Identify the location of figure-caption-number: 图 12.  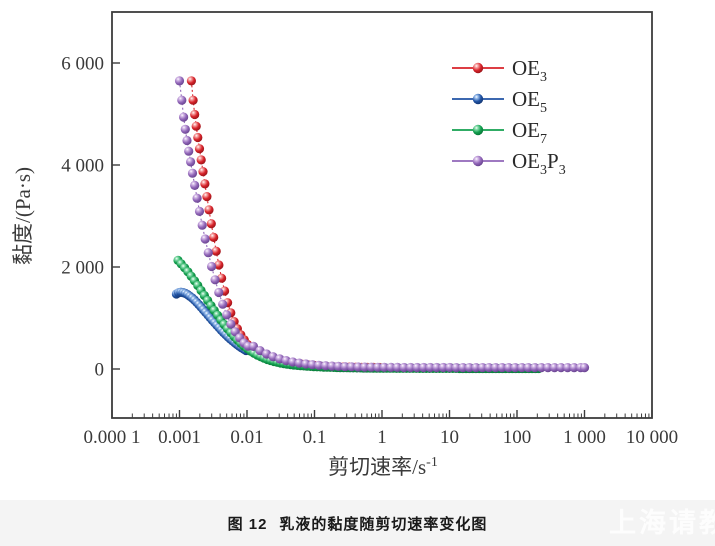
(247, 524).